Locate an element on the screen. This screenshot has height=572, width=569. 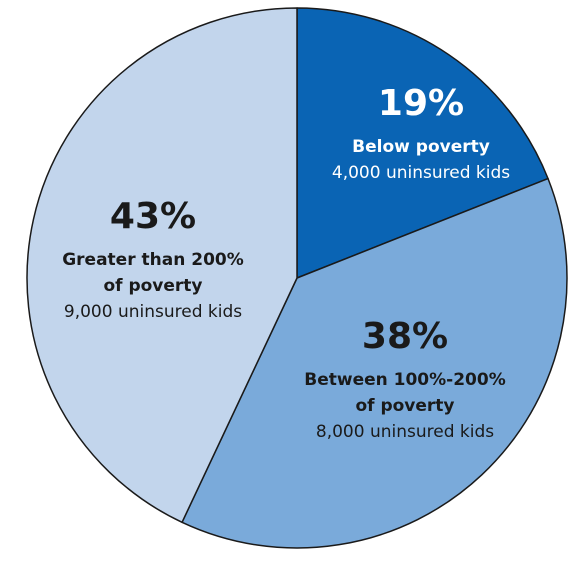
slice-category-label: Between 100%-200% is located at coordinates (405, 380).